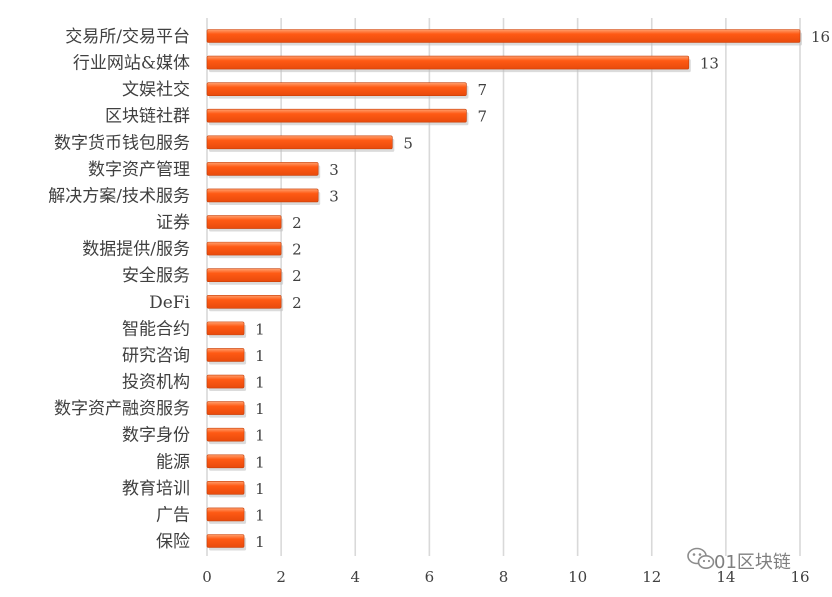 This screenshot has height=597, width=832. Describe the element at coordinates (119, 196) in the screenshot. I see `category-label: 解决方案/技术服务` at that location.